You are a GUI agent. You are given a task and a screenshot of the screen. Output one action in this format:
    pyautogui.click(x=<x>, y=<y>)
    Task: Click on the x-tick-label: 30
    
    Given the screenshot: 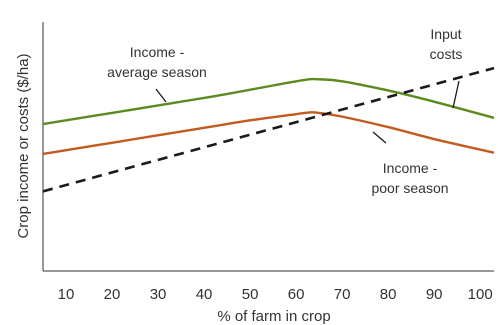 What is the action you would take?
    pyautogui.click(x=158, y=294)
    